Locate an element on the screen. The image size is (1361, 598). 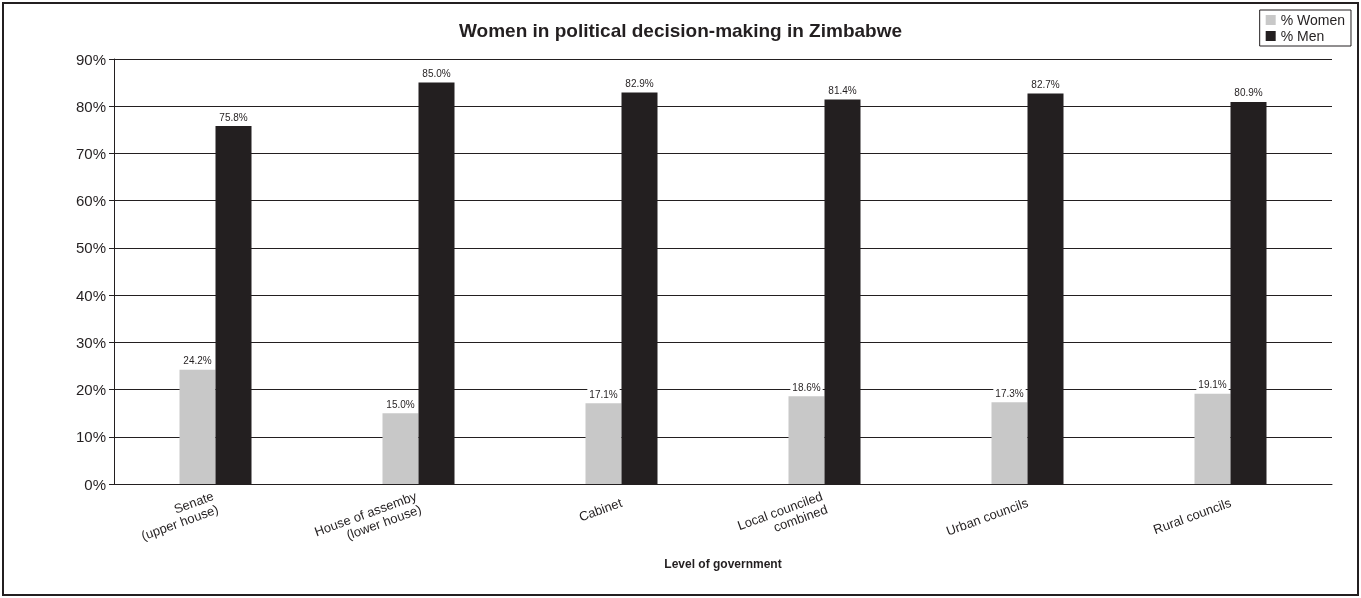
x-tick-label: Cabinet is located at coordinates (600, 509).